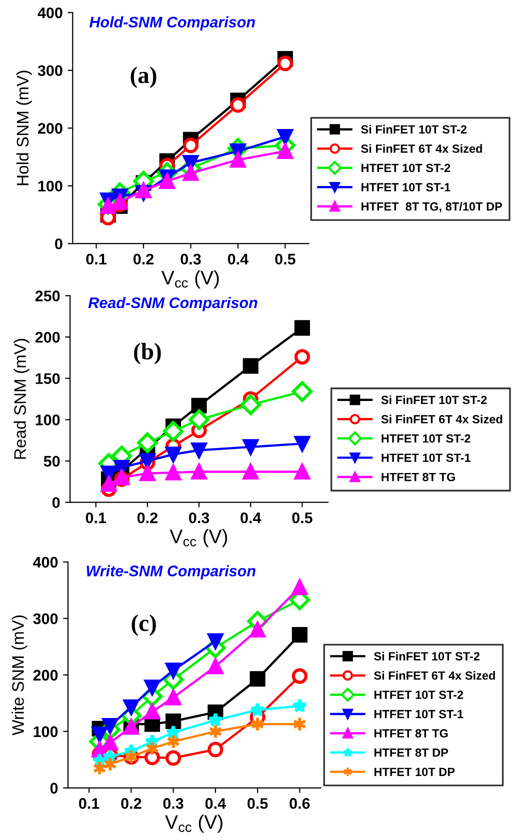  Describe the element at coordinates (143, 77) in the screenshot. I see `annotation: (a)` at that location.